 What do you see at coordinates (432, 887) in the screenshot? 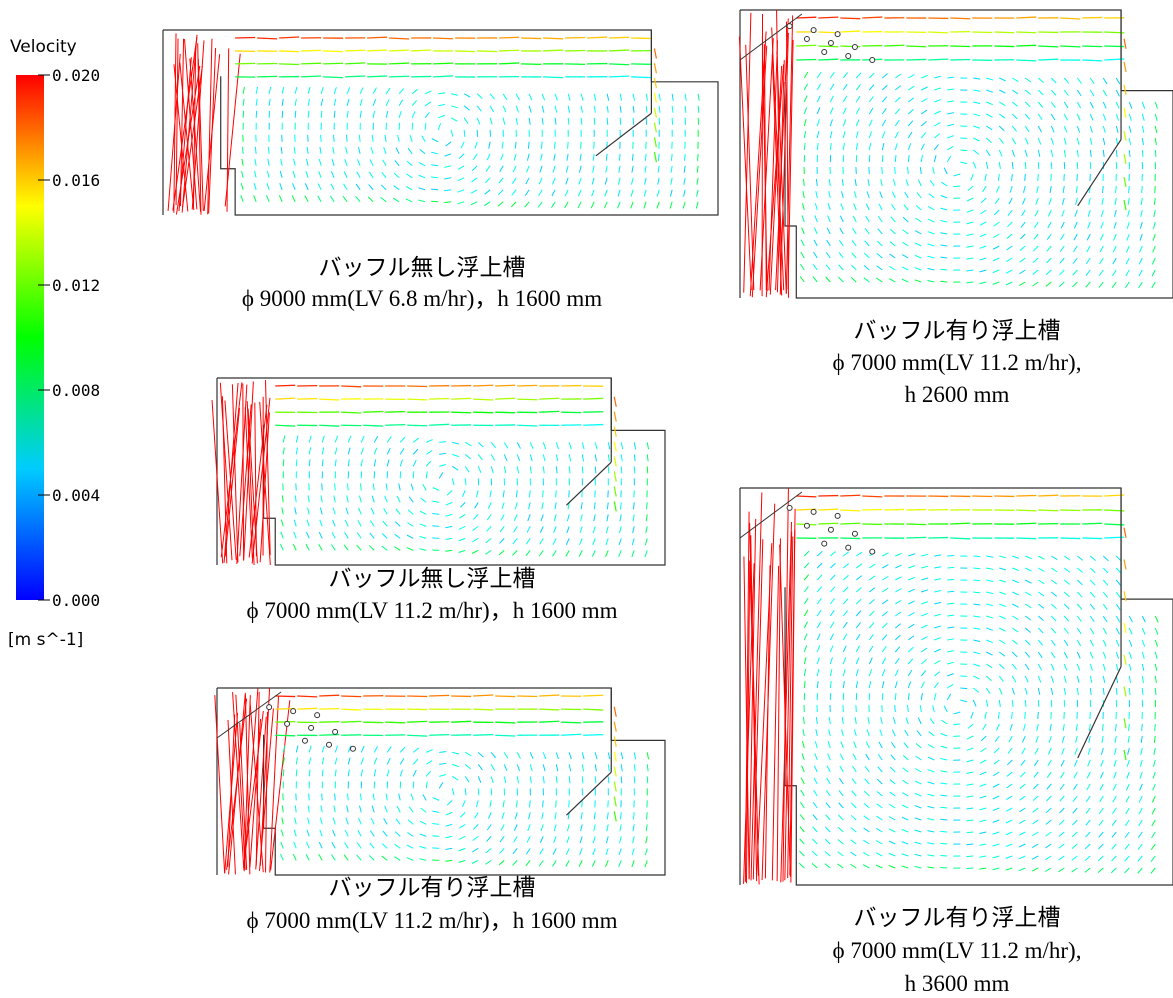
I see `panel-caption: バッフル有り浮上槽` at bounding box center [432, 887].